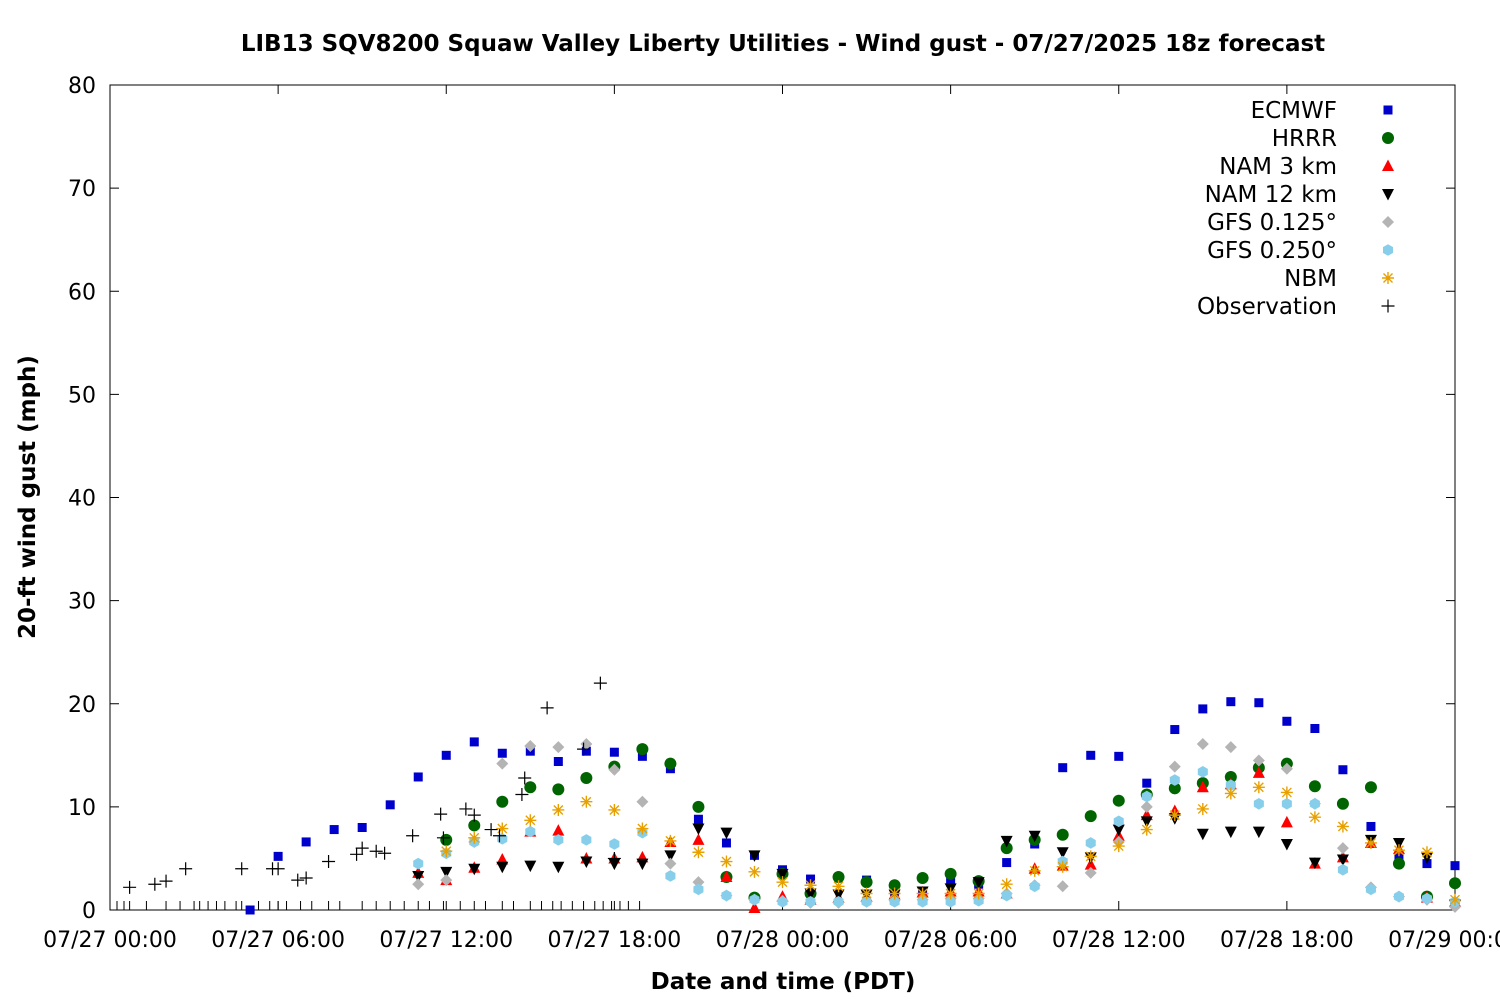  Describe the element at coordinates (82, 705) in the screenshot. I see `y-tick-label: 20` at that location.